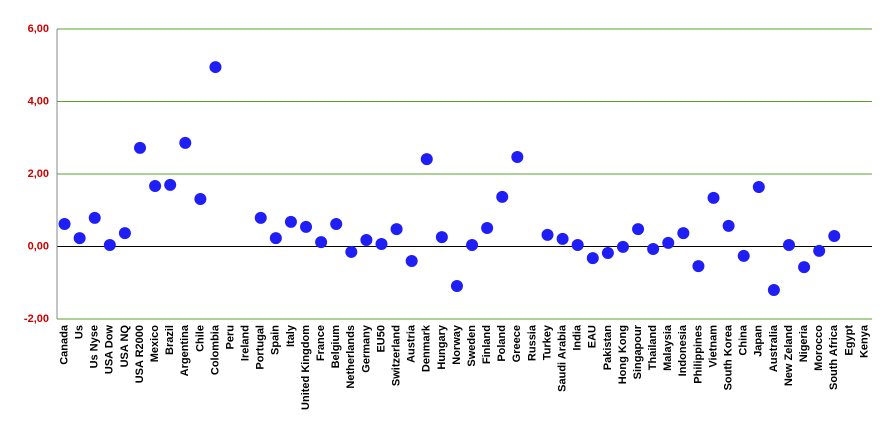  What do you see at coordinates (578, 337) in the screenshot?
I see `x-tick-label: India` at bounding box center [578, 337].